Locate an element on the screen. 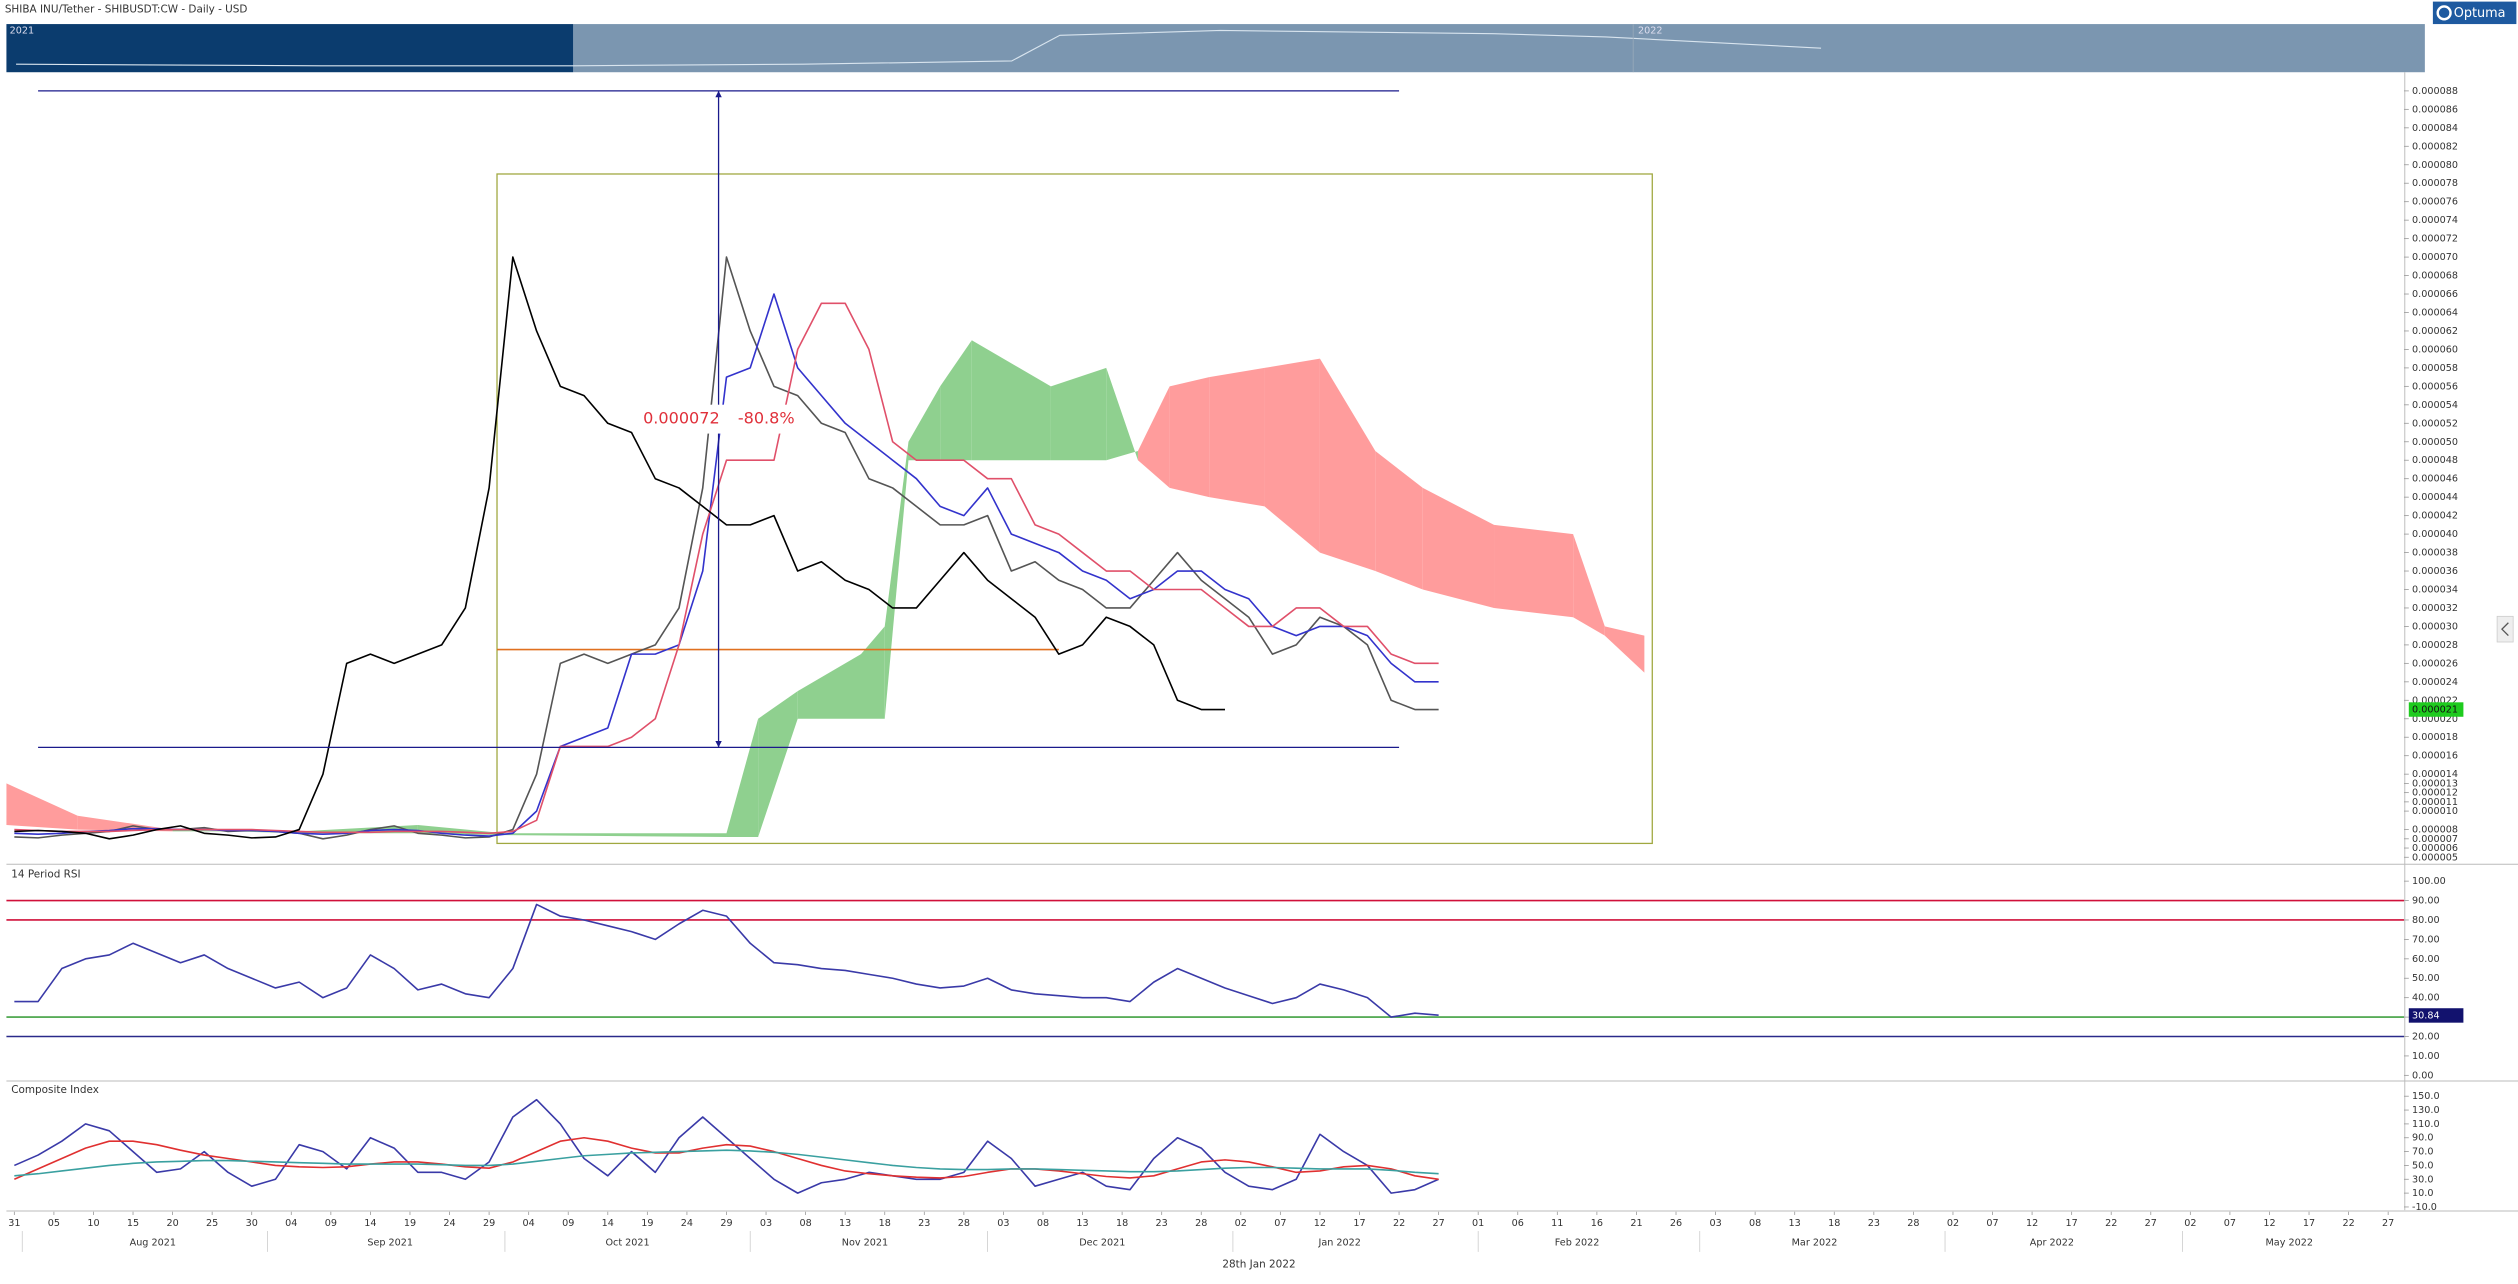 The height and width of the screenshot is (1284, 2518). month-label: May 2022 is located at coordinates (2289, 1242).